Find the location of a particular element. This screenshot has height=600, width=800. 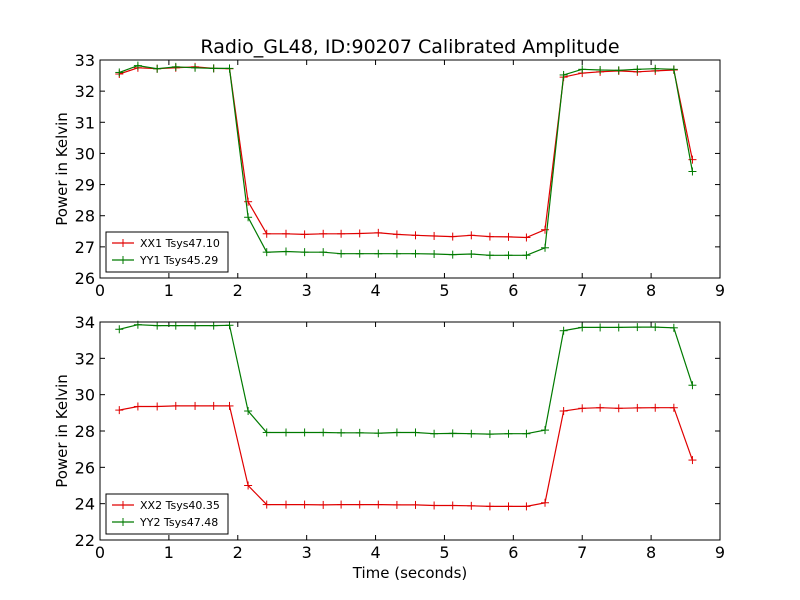

legend-label: XX1 Tsys47.10 is located at coordinates (180, 243).